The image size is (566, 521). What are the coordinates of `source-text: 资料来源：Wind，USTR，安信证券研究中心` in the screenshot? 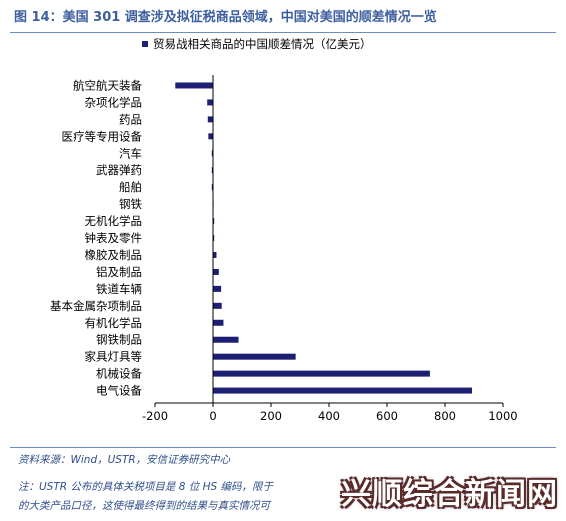 It's located at (124, 460).